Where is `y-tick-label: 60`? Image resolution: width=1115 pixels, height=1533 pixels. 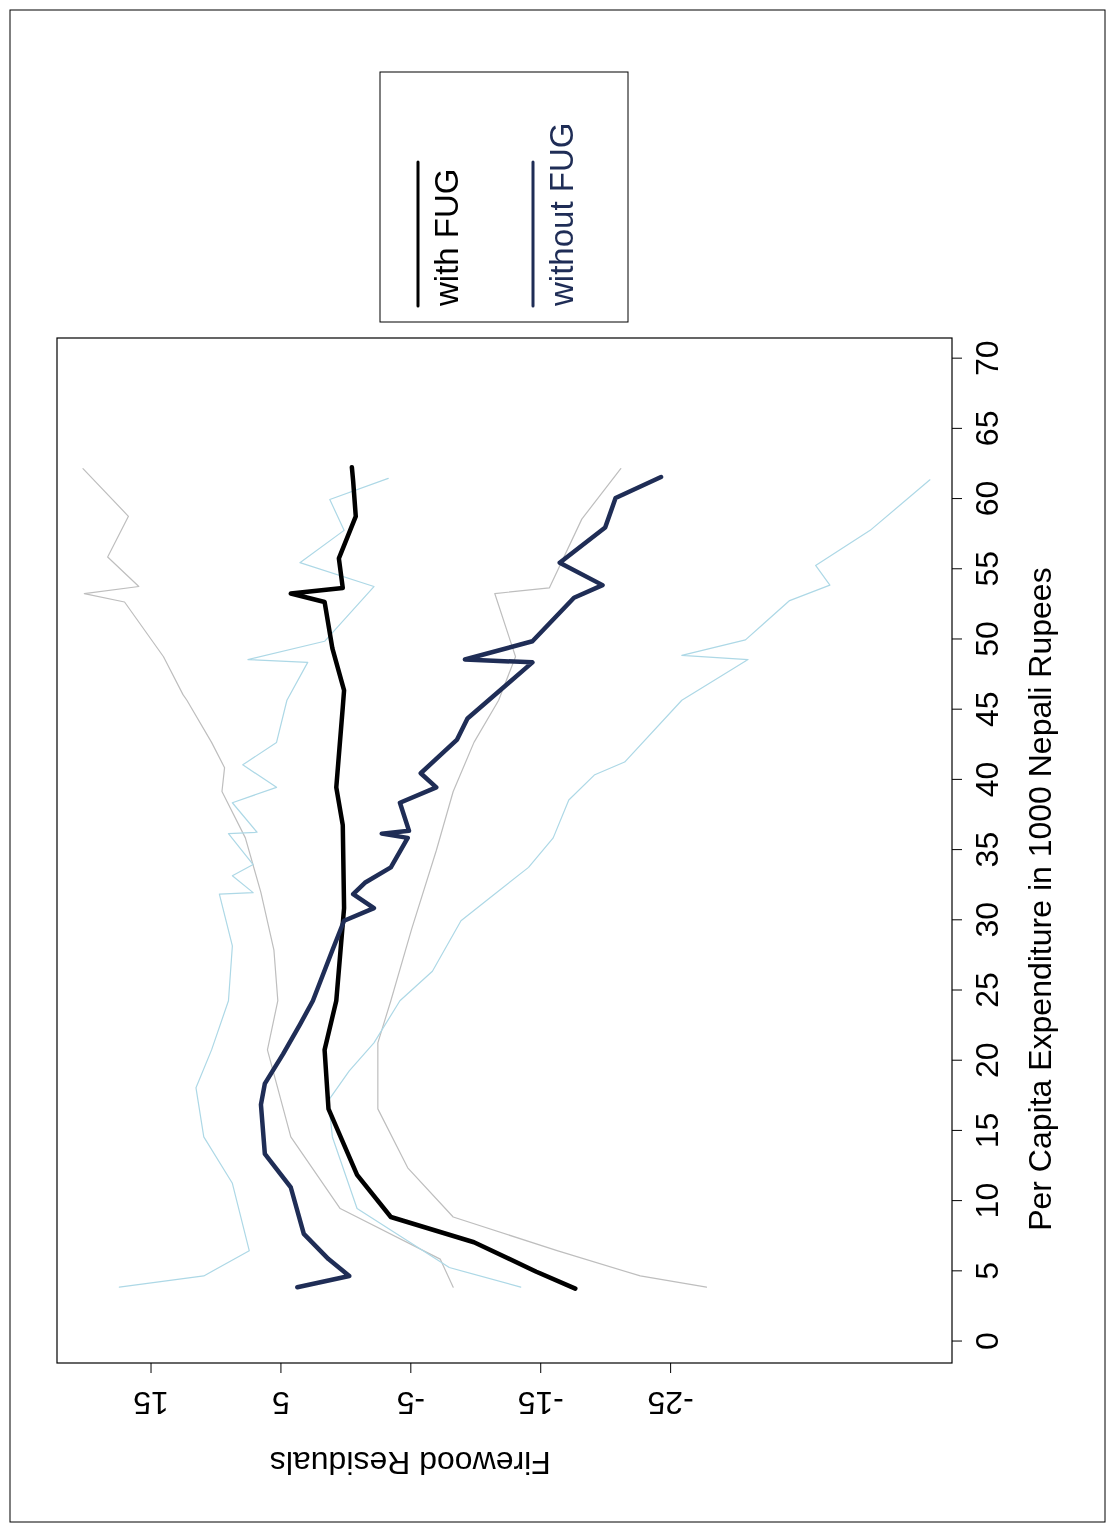 y-tick-label: 60 is located at coordinates (987, 498).